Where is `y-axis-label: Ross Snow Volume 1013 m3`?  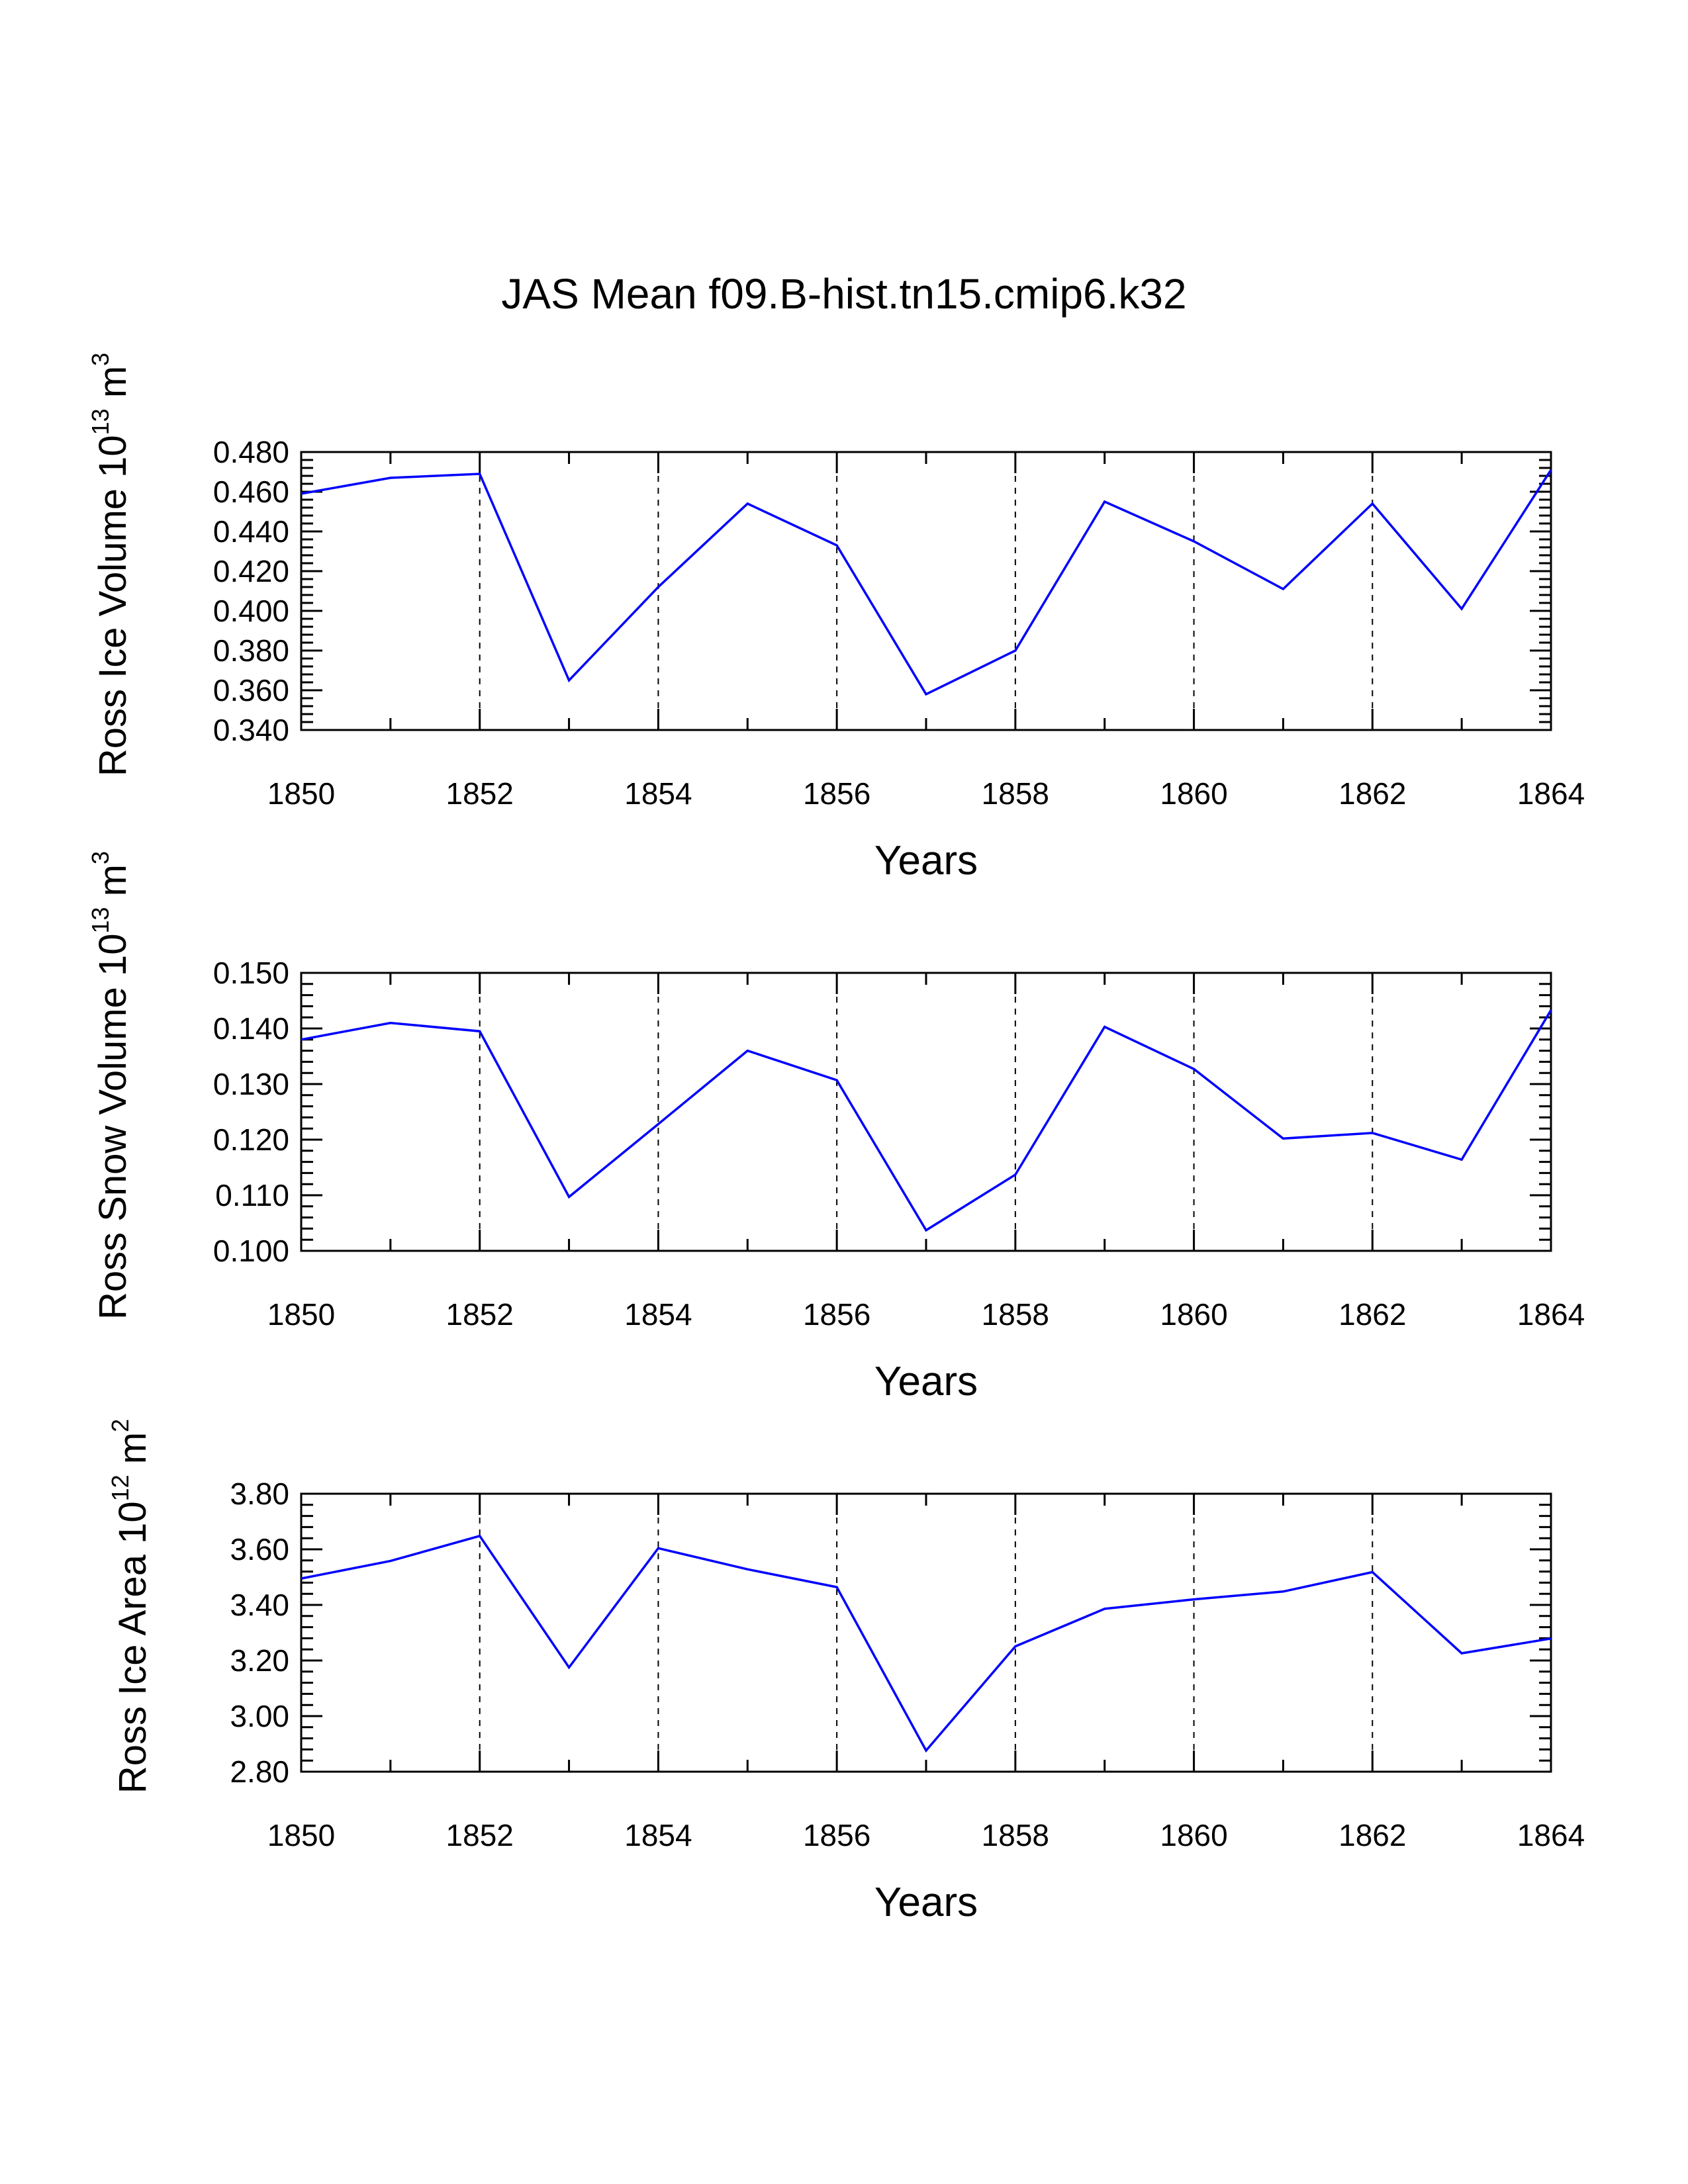
y-axis-label: Ross Snow Volume 1013 m3 is located at coordinates (110, 1085).